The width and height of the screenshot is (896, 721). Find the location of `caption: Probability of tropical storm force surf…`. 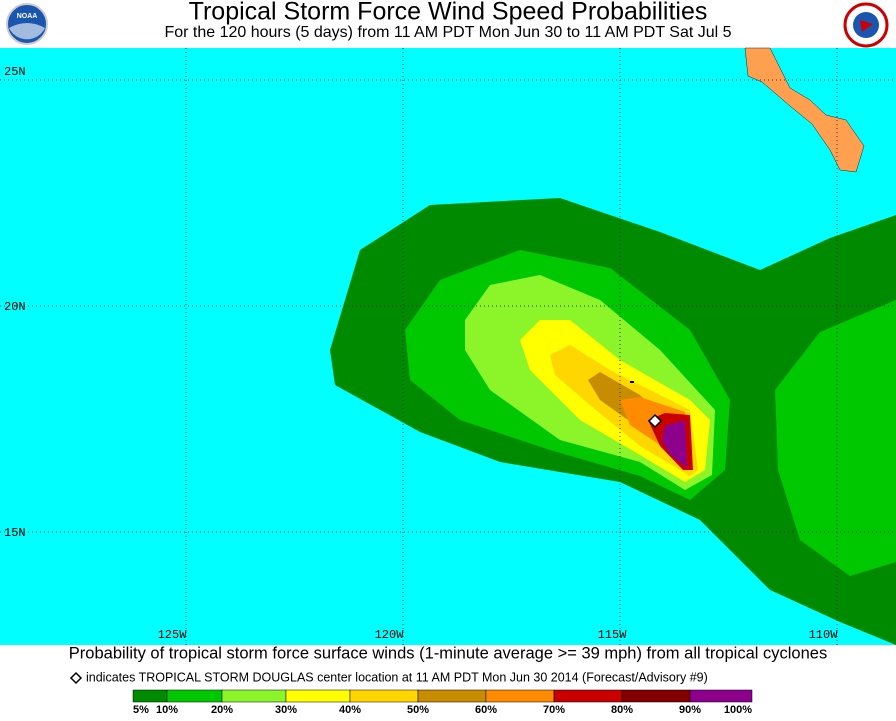

caption: Probability of tropical storm force surf… is located at coordinates (448, 653).